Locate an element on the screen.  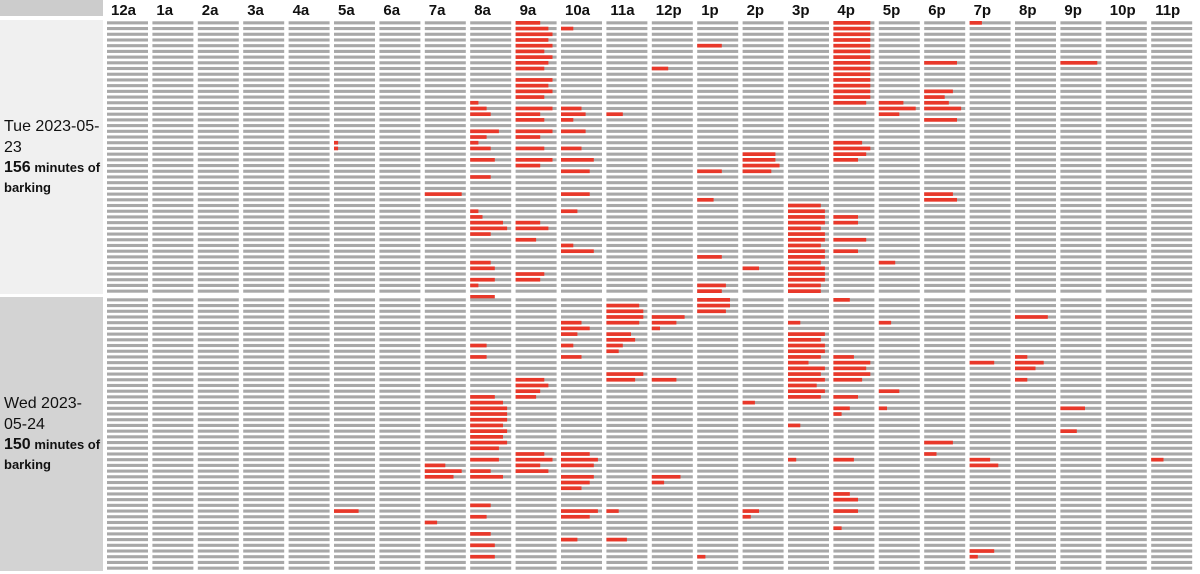
hour-label-2p: 2p is located at coordinates (756, 10).